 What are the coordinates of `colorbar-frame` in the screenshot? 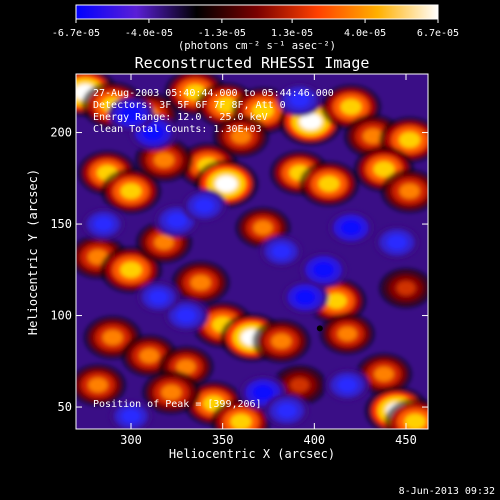 It's located at (257, 12).